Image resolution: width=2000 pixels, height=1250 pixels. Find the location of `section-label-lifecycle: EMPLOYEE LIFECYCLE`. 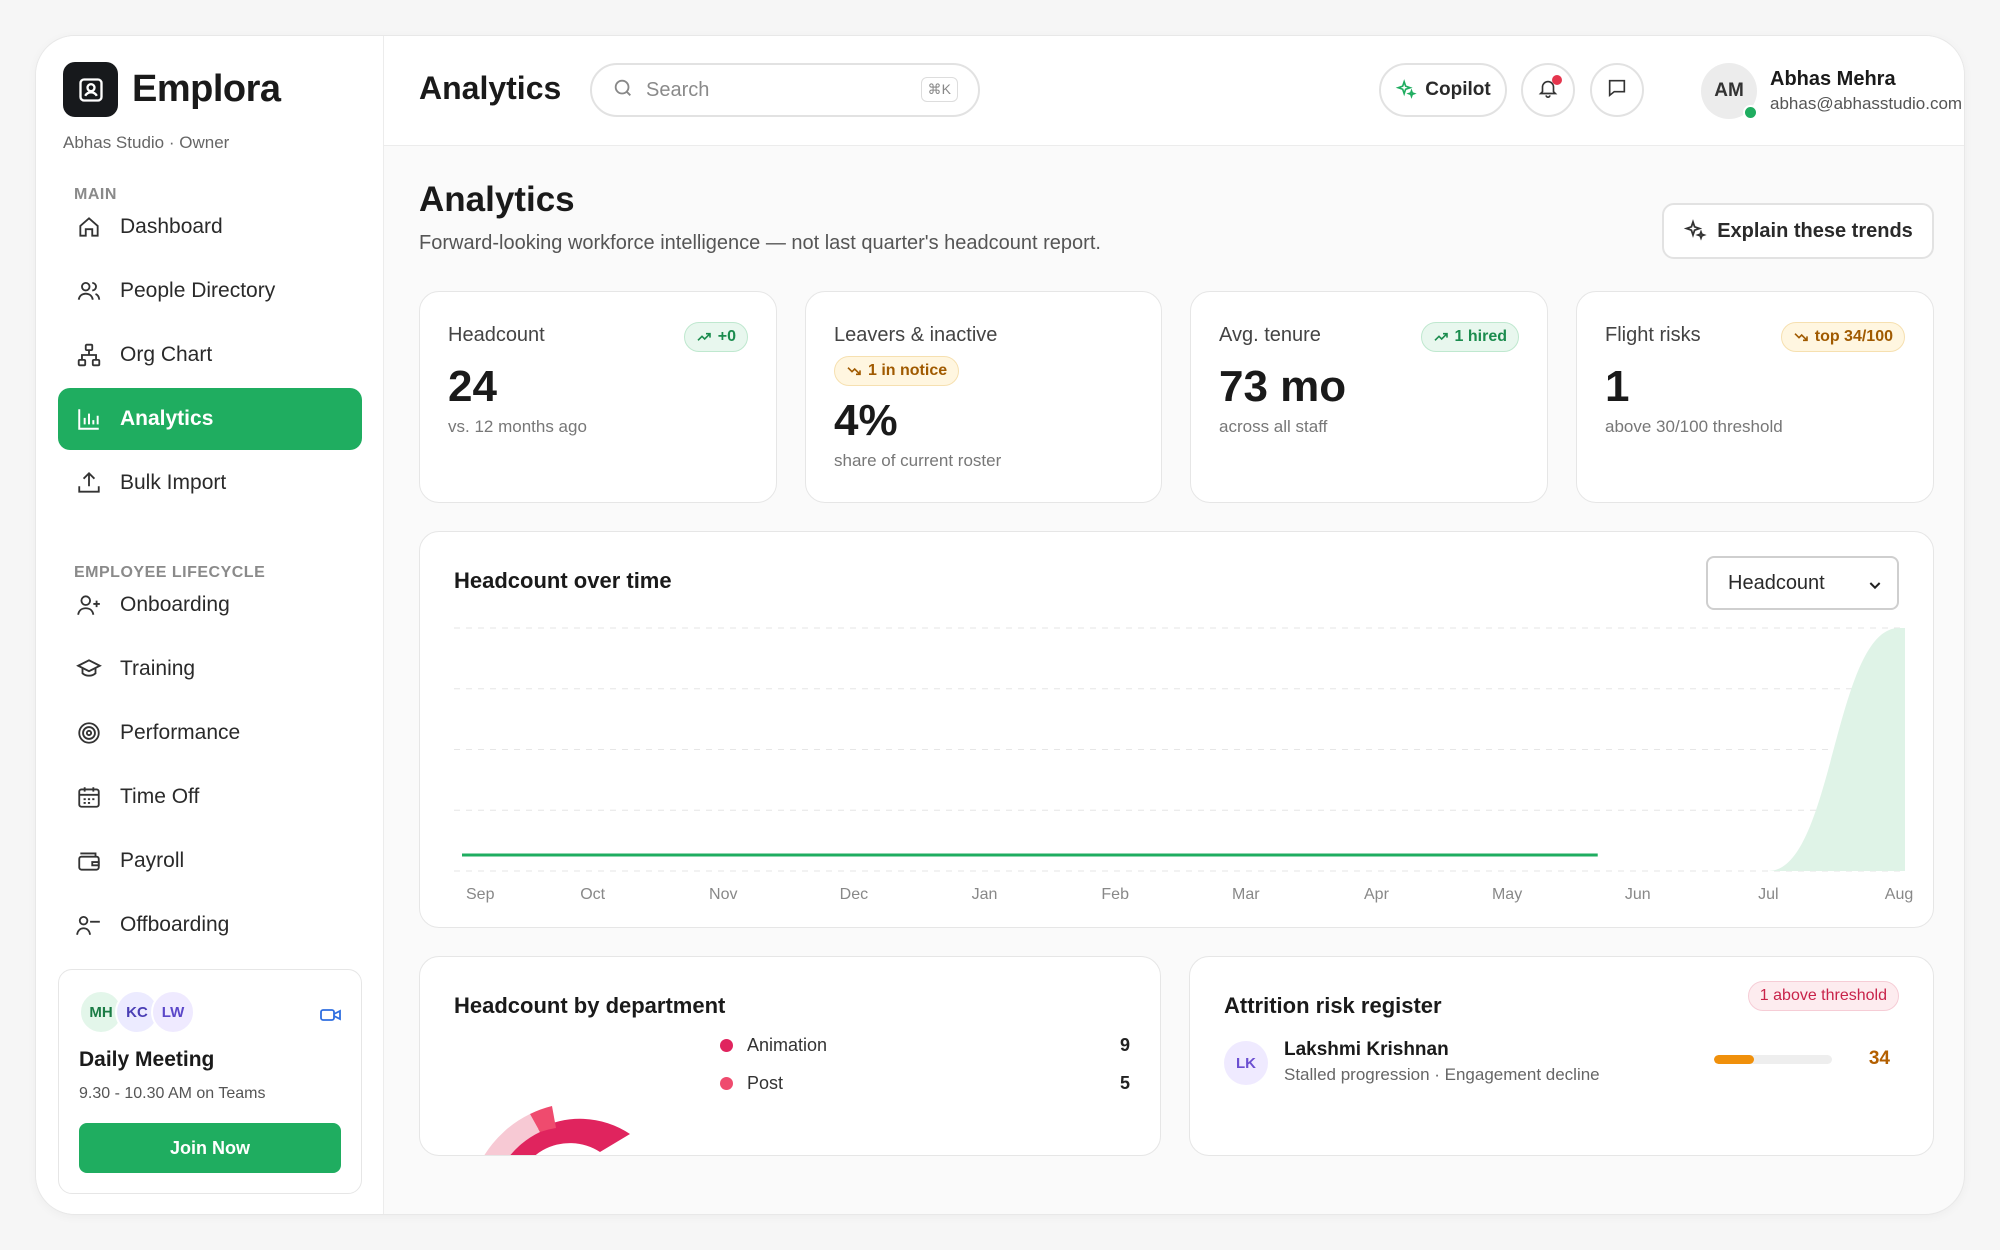

section-label-lifecycle: EMPLOYEE LIFECYCLE is located at coordinates (170, 572).